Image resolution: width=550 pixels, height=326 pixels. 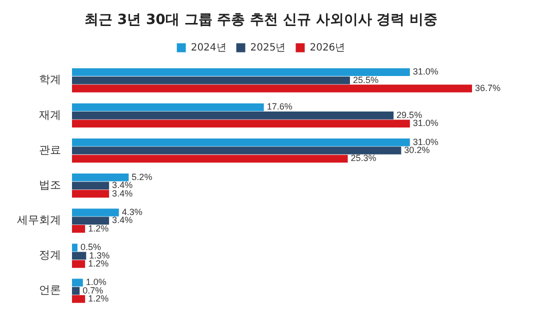 What do you see at coordinates (417, 150) in the screenshot?
I see `data-label: 30.2%` at bounding box center [417, 150].